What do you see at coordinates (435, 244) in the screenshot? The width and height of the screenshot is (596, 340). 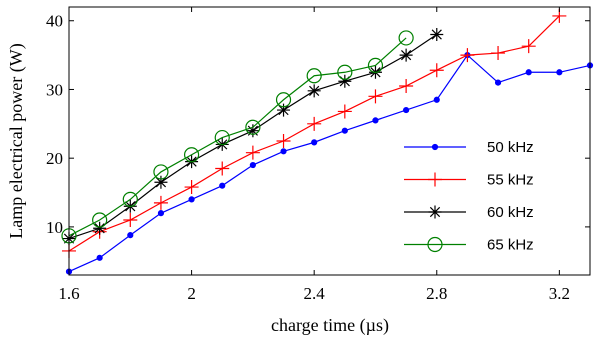 I see `legend-marker-65-khz` at bounding box center [435, 244].